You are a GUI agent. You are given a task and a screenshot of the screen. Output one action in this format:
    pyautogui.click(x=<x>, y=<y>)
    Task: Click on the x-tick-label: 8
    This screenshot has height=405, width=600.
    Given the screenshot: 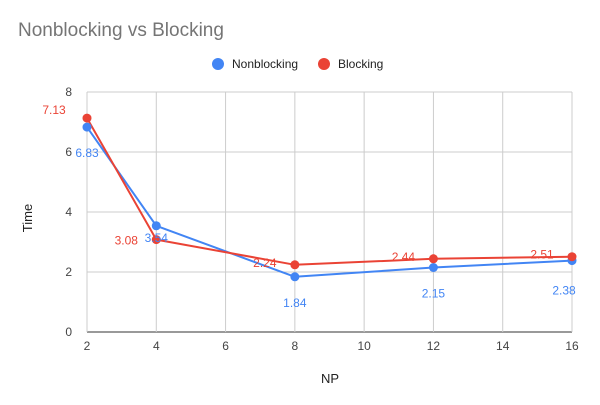 What is the action you would take?
    pyautogui.click(x=295, y=346)
    